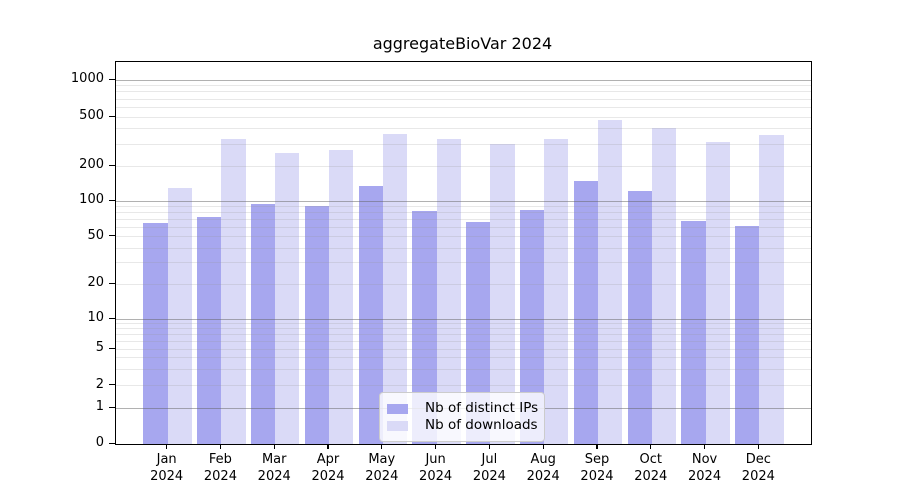 The image size is (900, 500). Describe the element at coordinates (91, 199) in the screenshot. I see `y-tick-label: 100` at that location.